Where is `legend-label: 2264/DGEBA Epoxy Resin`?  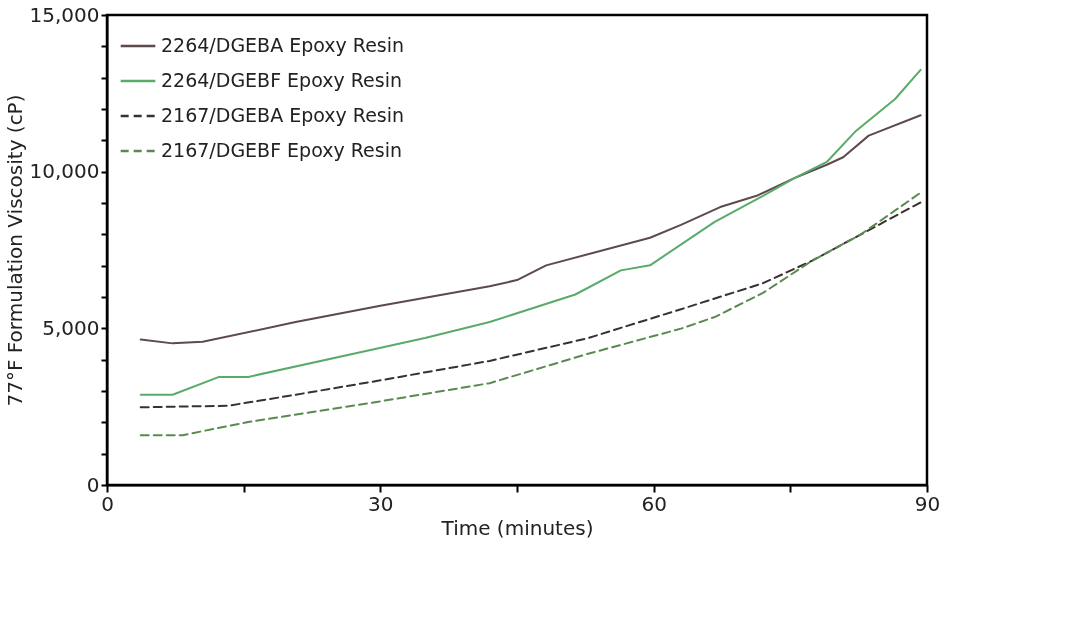
legend-label: 2264/DGEBA Epoxy Resin is located at coordinates (283, 45).